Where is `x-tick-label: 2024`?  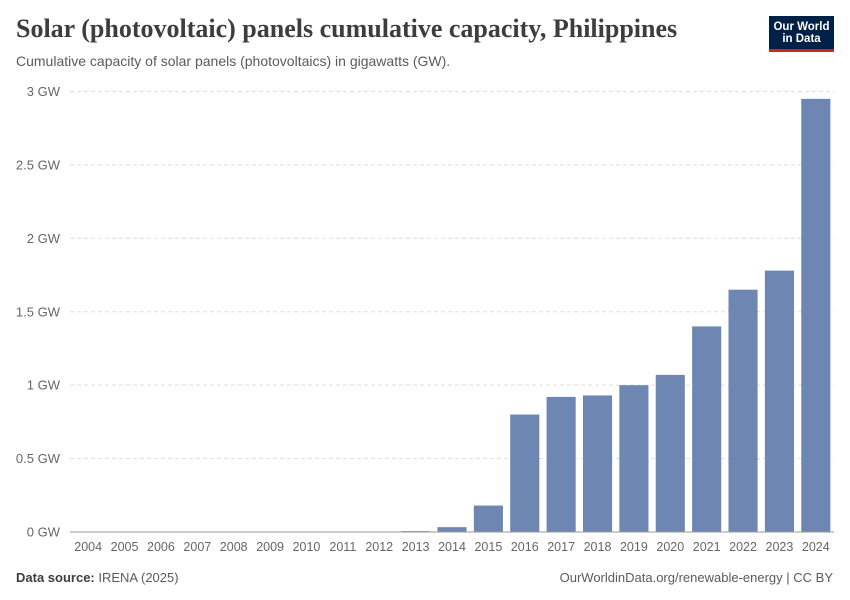 x-tick-label: 2024 is located at coordinates (816, 547).